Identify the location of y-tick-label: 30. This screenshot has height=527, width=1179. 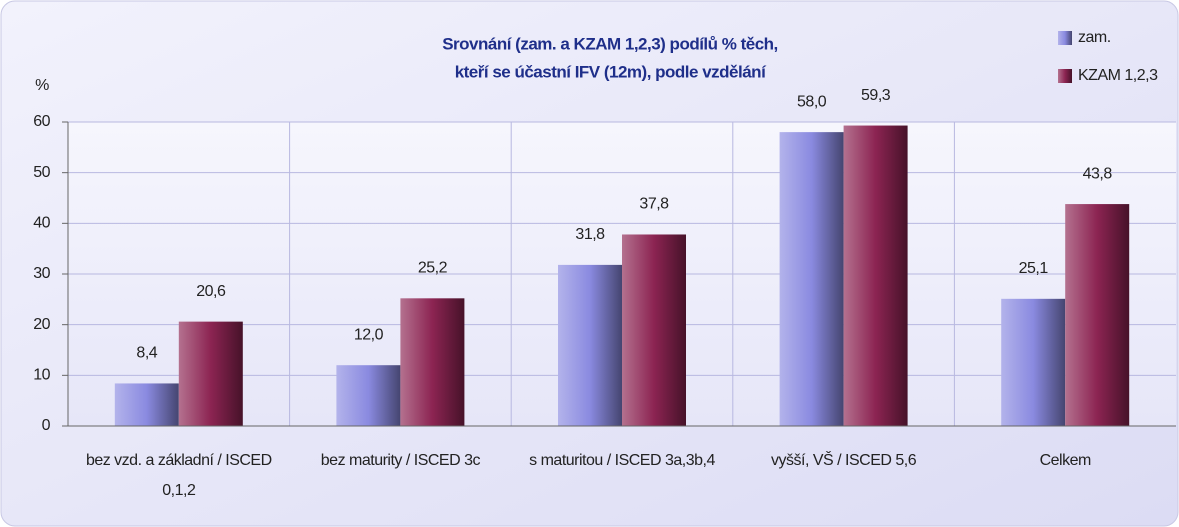
(41, 273).